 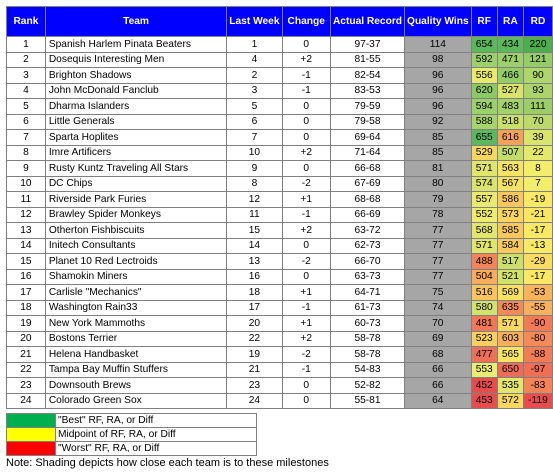 I want to click on team-cell: Downsouth Brews, so click(x=136, y=385).